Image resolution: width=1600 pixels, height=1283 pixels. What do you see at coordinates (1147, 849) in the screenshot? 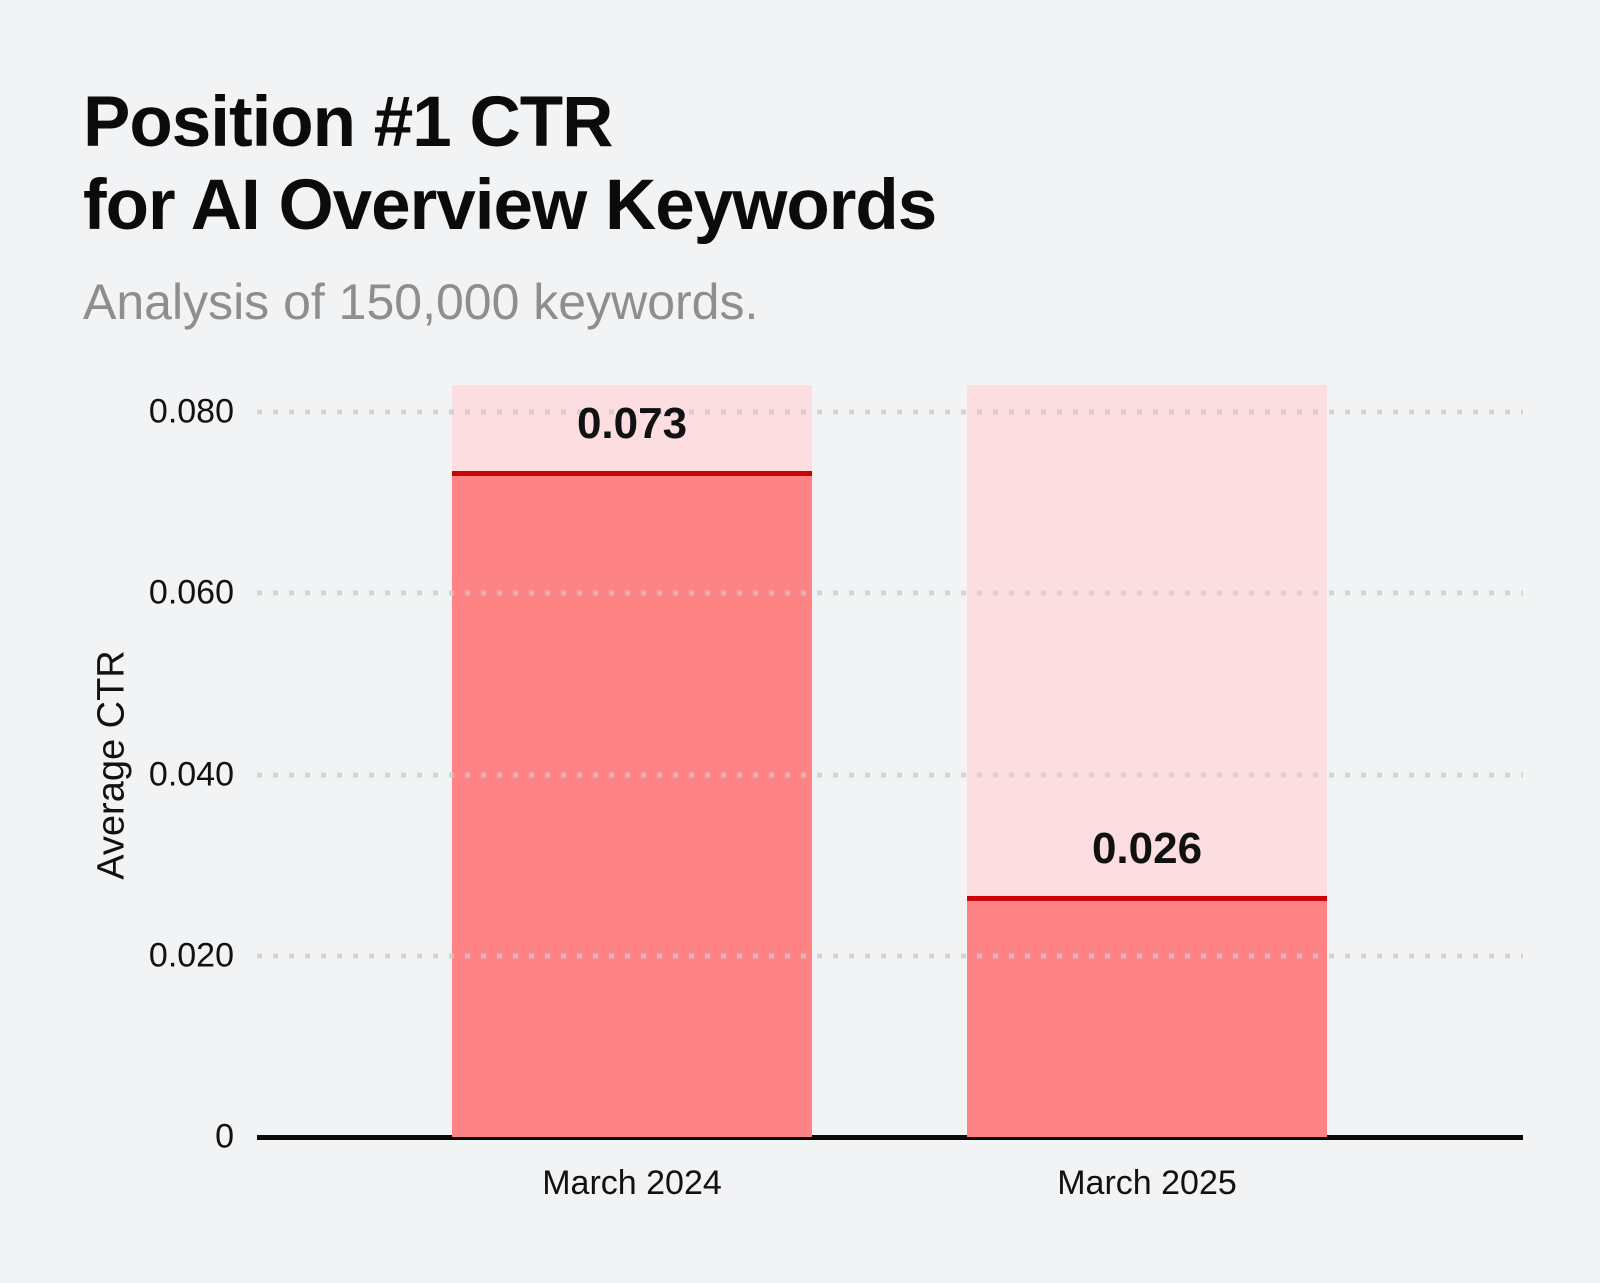
I see `bar-value-label-march-2025: 0.026` at bounding box center [1147, 849].